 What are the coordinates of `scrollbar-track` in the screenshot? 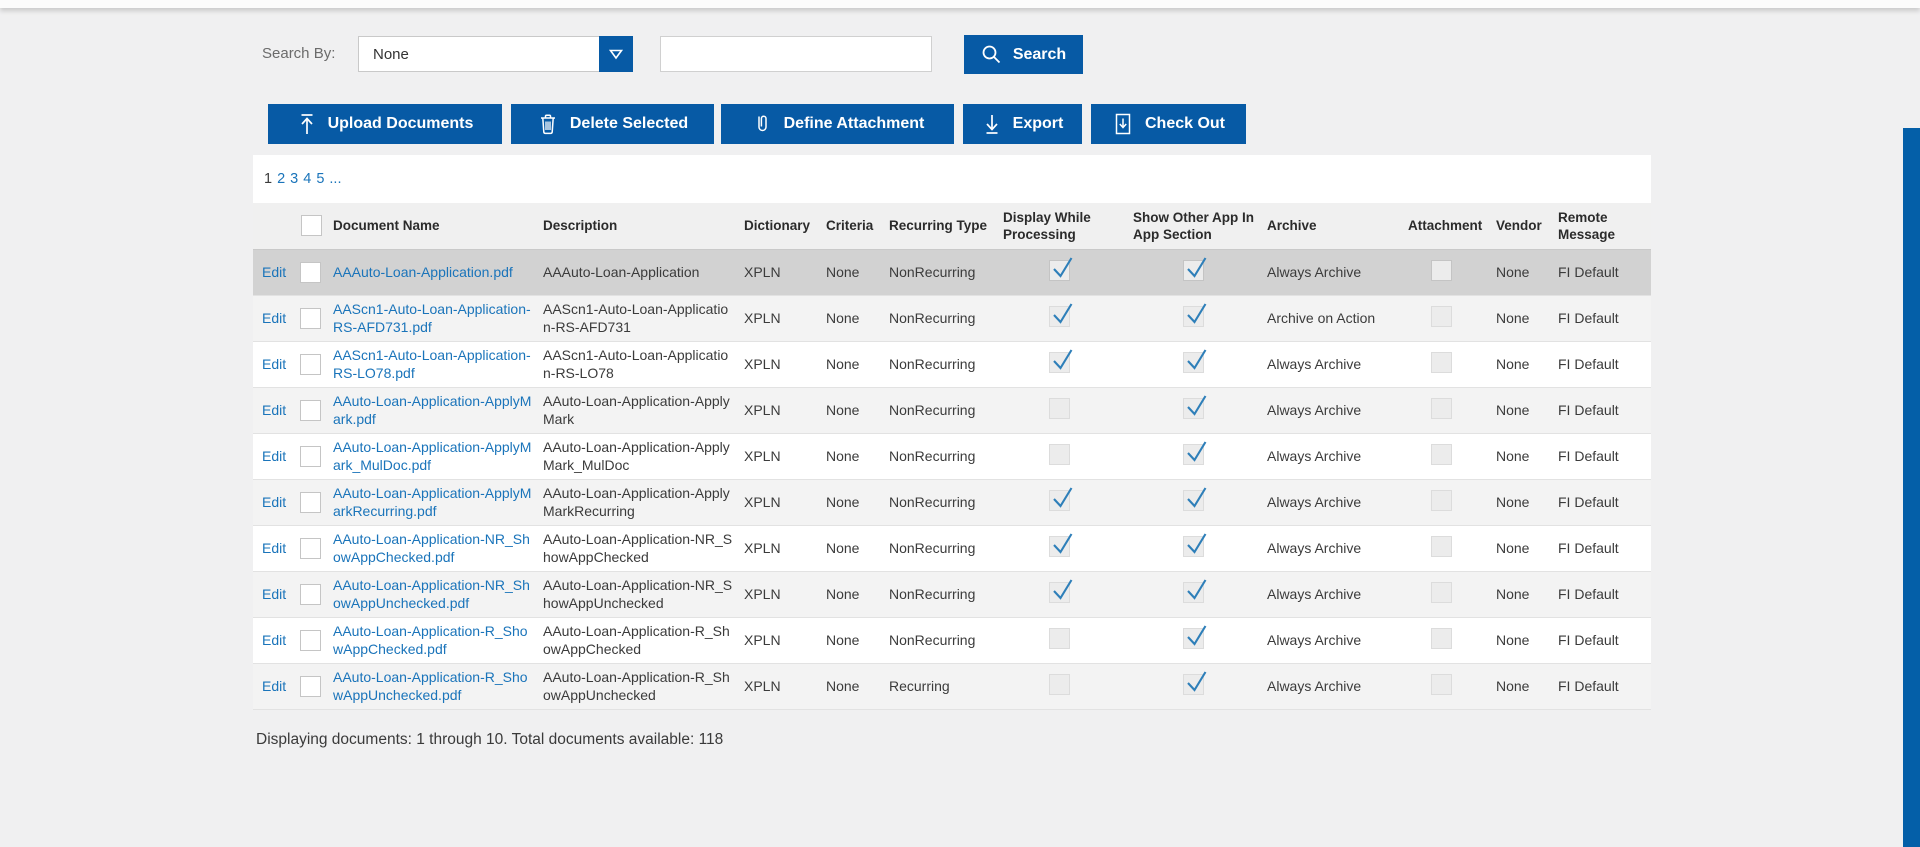 It's located at (1911, 427).